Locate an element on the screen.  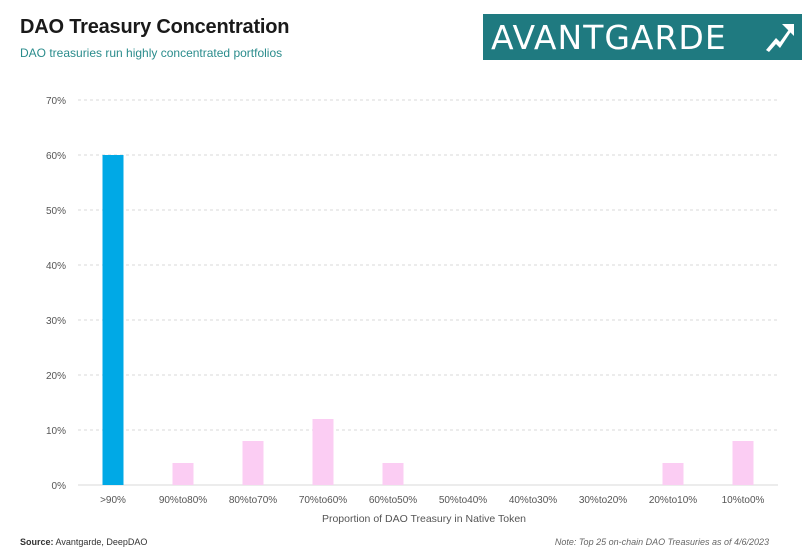
source-note: Source: Avantgarde, DeepDAO is located at coordinates (83, 542).